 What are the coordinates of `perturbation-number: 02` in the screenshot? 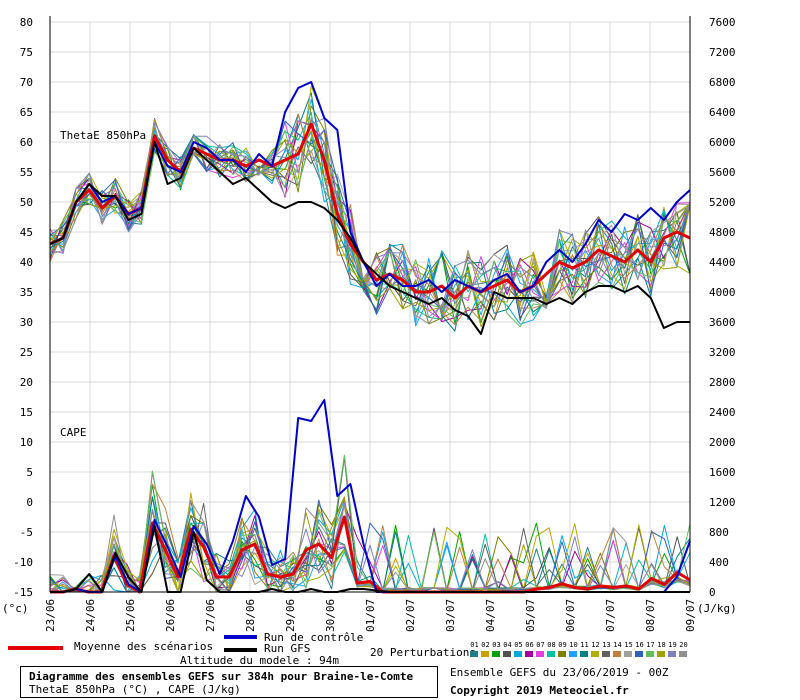 It's located at (485, 645).